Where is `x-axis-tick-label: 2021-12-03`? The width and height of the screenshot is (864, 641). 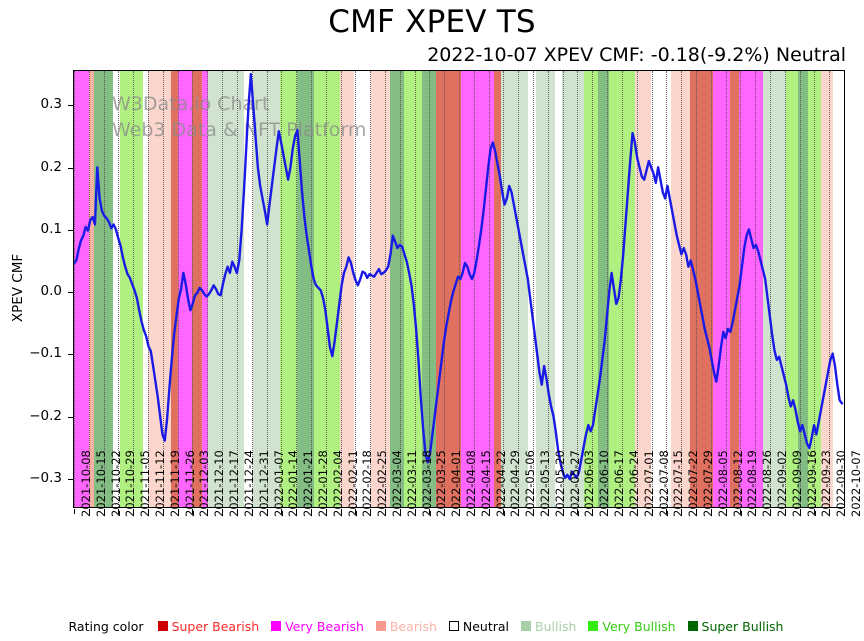 x-axis-tick-label: 2021-12-03 is located at coordinates (204, 483).